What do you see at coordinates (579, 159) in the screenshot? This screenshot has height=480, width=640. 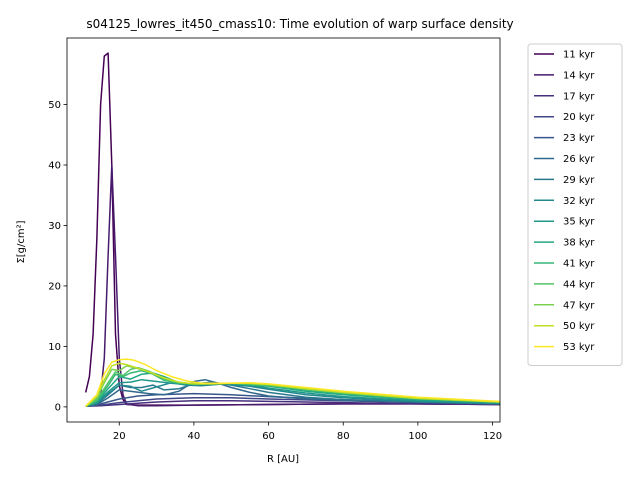 I see `legend-label-5: 26 kyr` at bounding box center [579, 159].